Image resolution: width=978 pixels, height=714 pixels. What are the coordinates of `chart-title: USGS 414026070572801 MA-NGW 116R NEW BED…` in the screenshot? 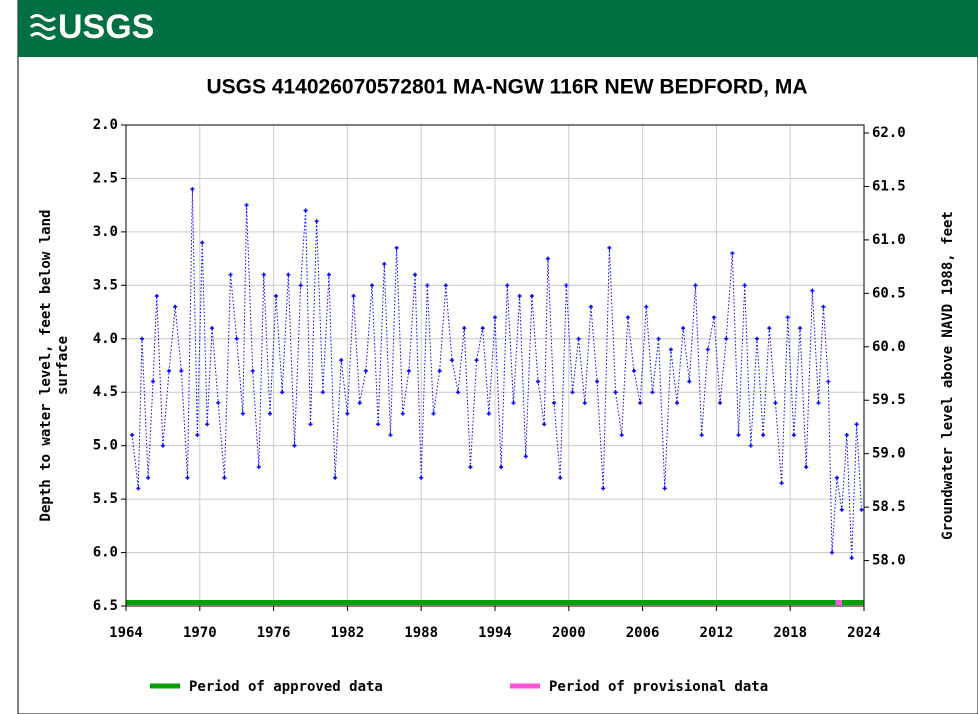 It's located at (506, 87).